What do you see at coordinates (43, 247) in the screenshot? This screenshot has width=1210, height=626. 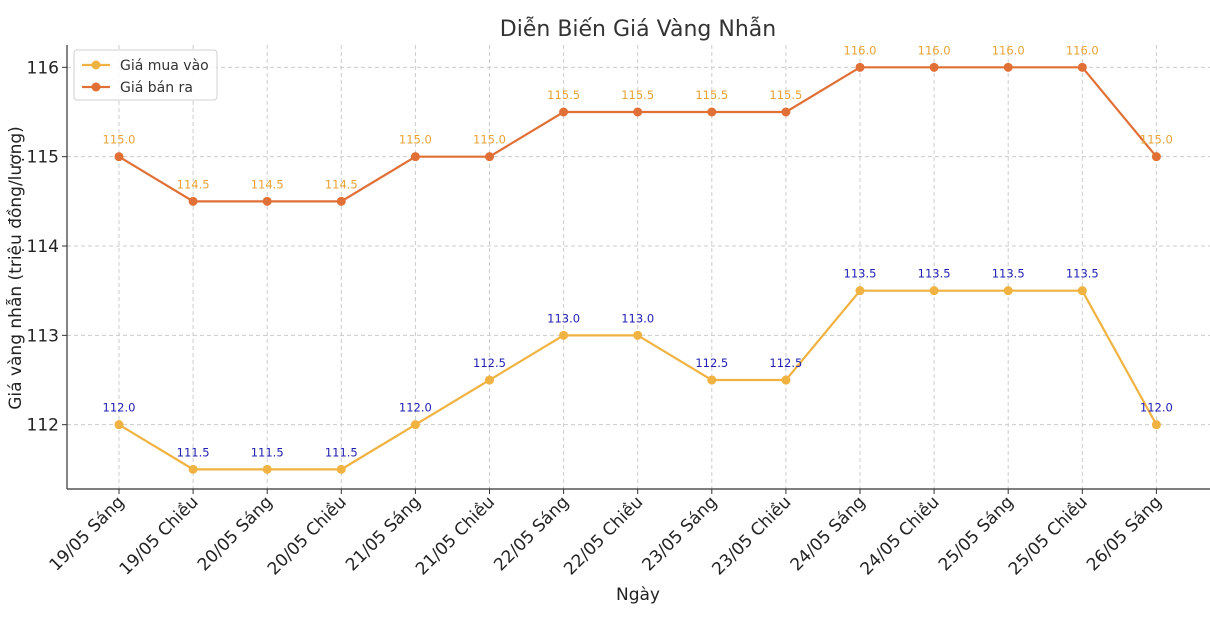 I see `y-tick-label: 114` at bounding box center [43, 247].